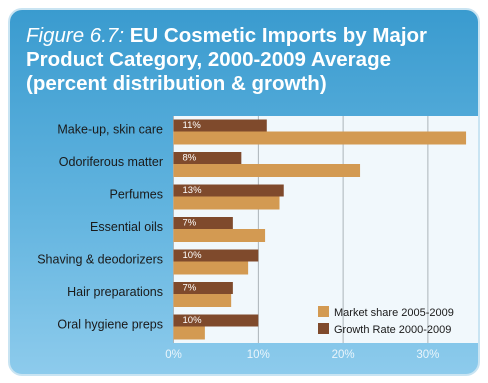 Image resolution: width=488 pixels, height=383 pixels. What do you see at coordinates (323, 328) in the screenshot?
I see `legend-swatch-growth-rate` at bounding box center [323, 328].